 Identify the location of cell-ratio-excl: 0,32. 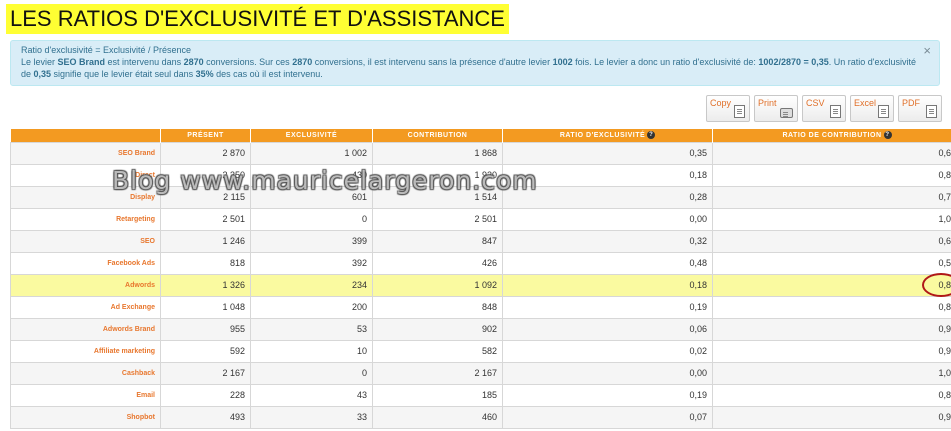
(607, 241).